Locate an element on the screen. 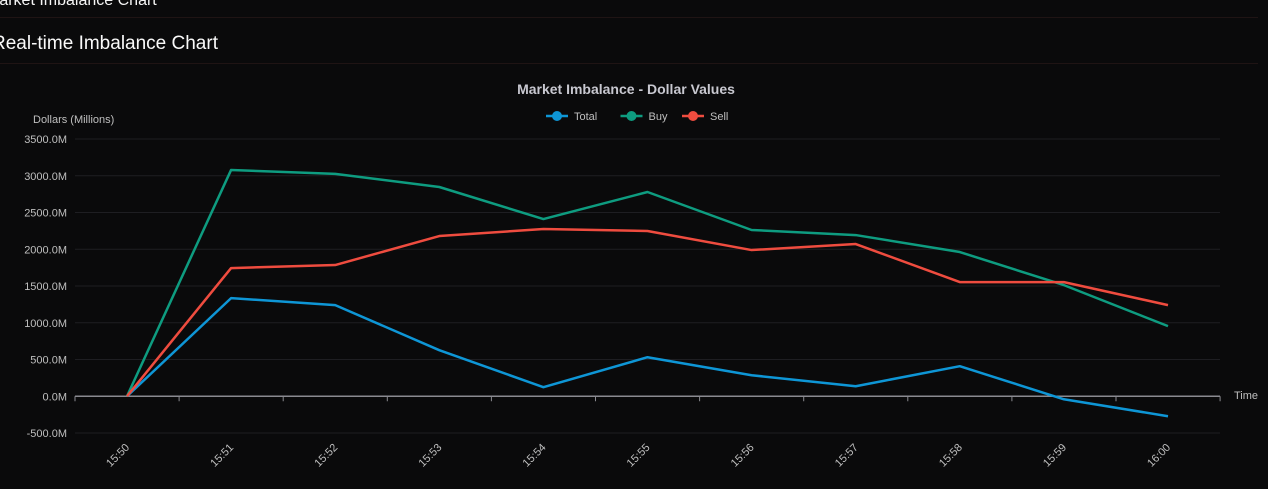 The width and height of the screenshot is (1268, 489). x-tick-label: 15:50 is located at coordinates (118, 456).